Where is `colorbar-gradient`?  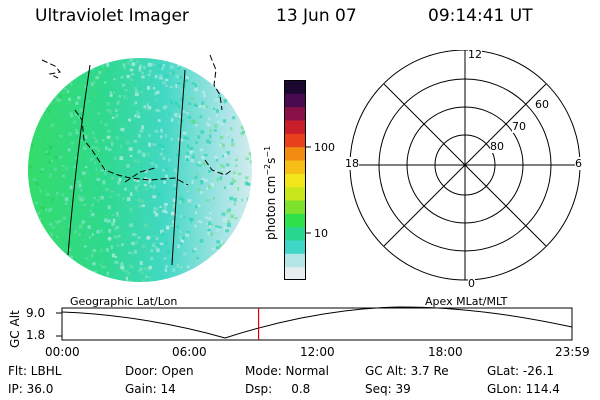 colorbar-gradient is located at coordinates (295, 180).